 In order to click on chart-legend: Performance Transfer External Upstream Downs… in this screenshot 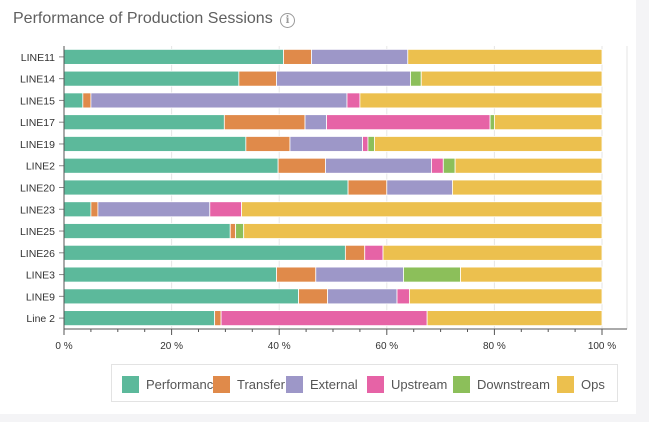, I will do `click(364, 383)`.